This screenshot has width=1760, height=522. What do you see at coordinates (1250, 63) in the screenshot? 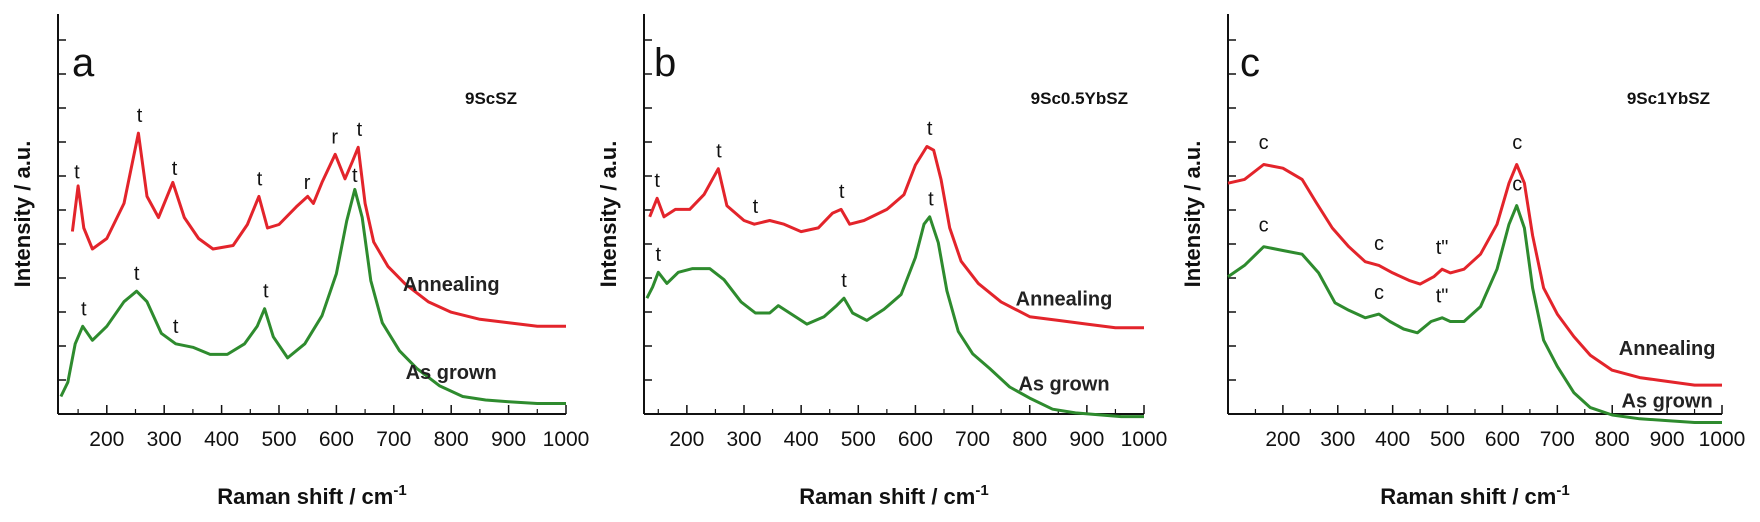
I see `panel-letter: c` at bounding box center [1250, 63].